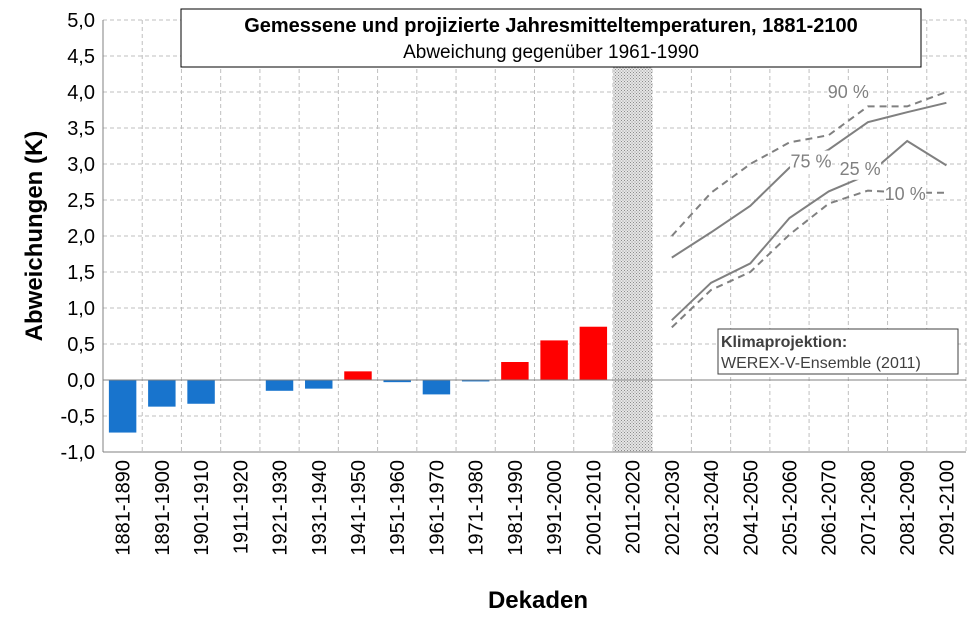 The width and height of the screenshot is (977, 631). What do you see at coordinates (162, 393) in the screenshot?
I see `bar-1891-1900` at bounding box center [162, 393].